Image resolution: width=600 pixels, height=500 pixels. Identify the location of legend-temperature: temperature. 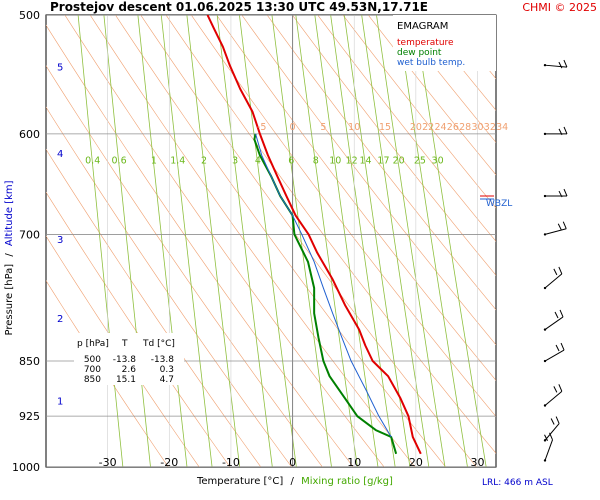
(425, 43).